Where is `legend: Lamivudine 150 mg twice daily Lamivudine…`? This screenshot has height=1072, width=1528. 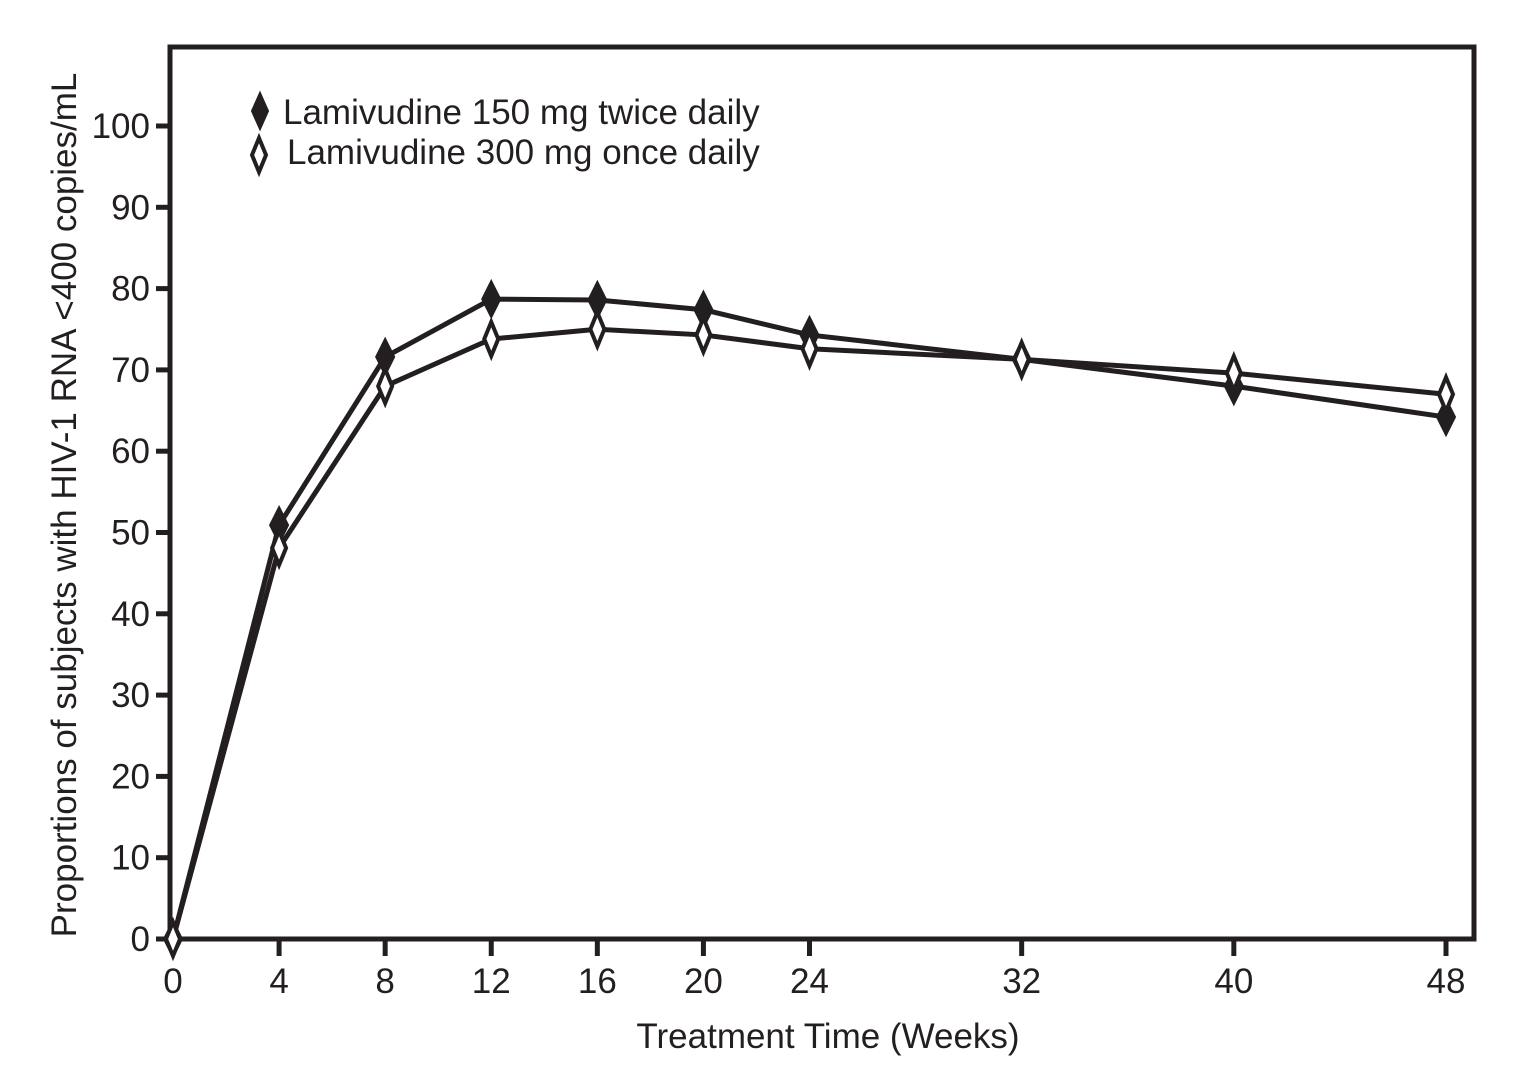 legend: Lamivudine 150 mg twice daily Lamivudine… is located at coordinates (504, 134).